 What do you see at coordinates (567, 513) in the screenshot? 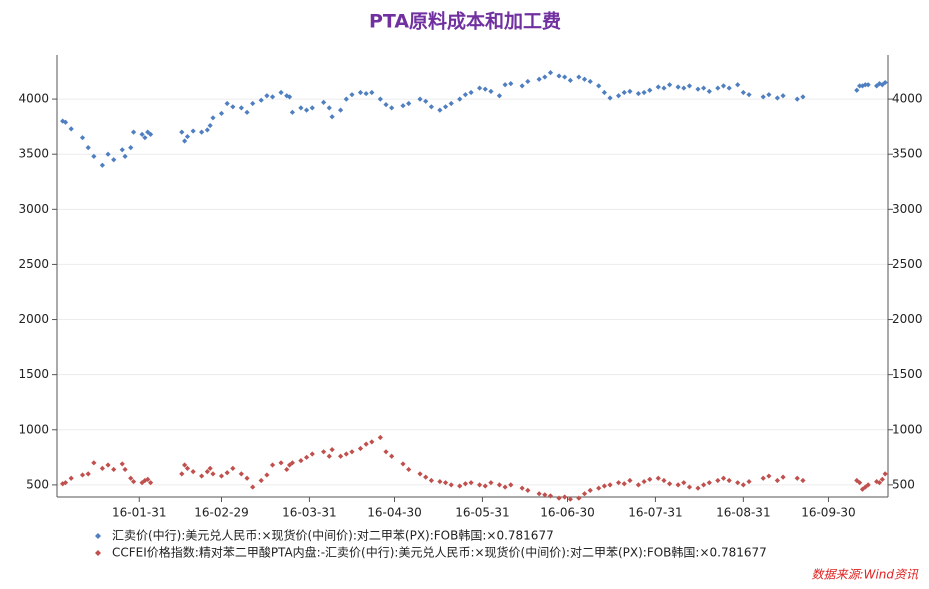
I see `x-tick-label: 16-06-30` at bounding box center [567, 513].